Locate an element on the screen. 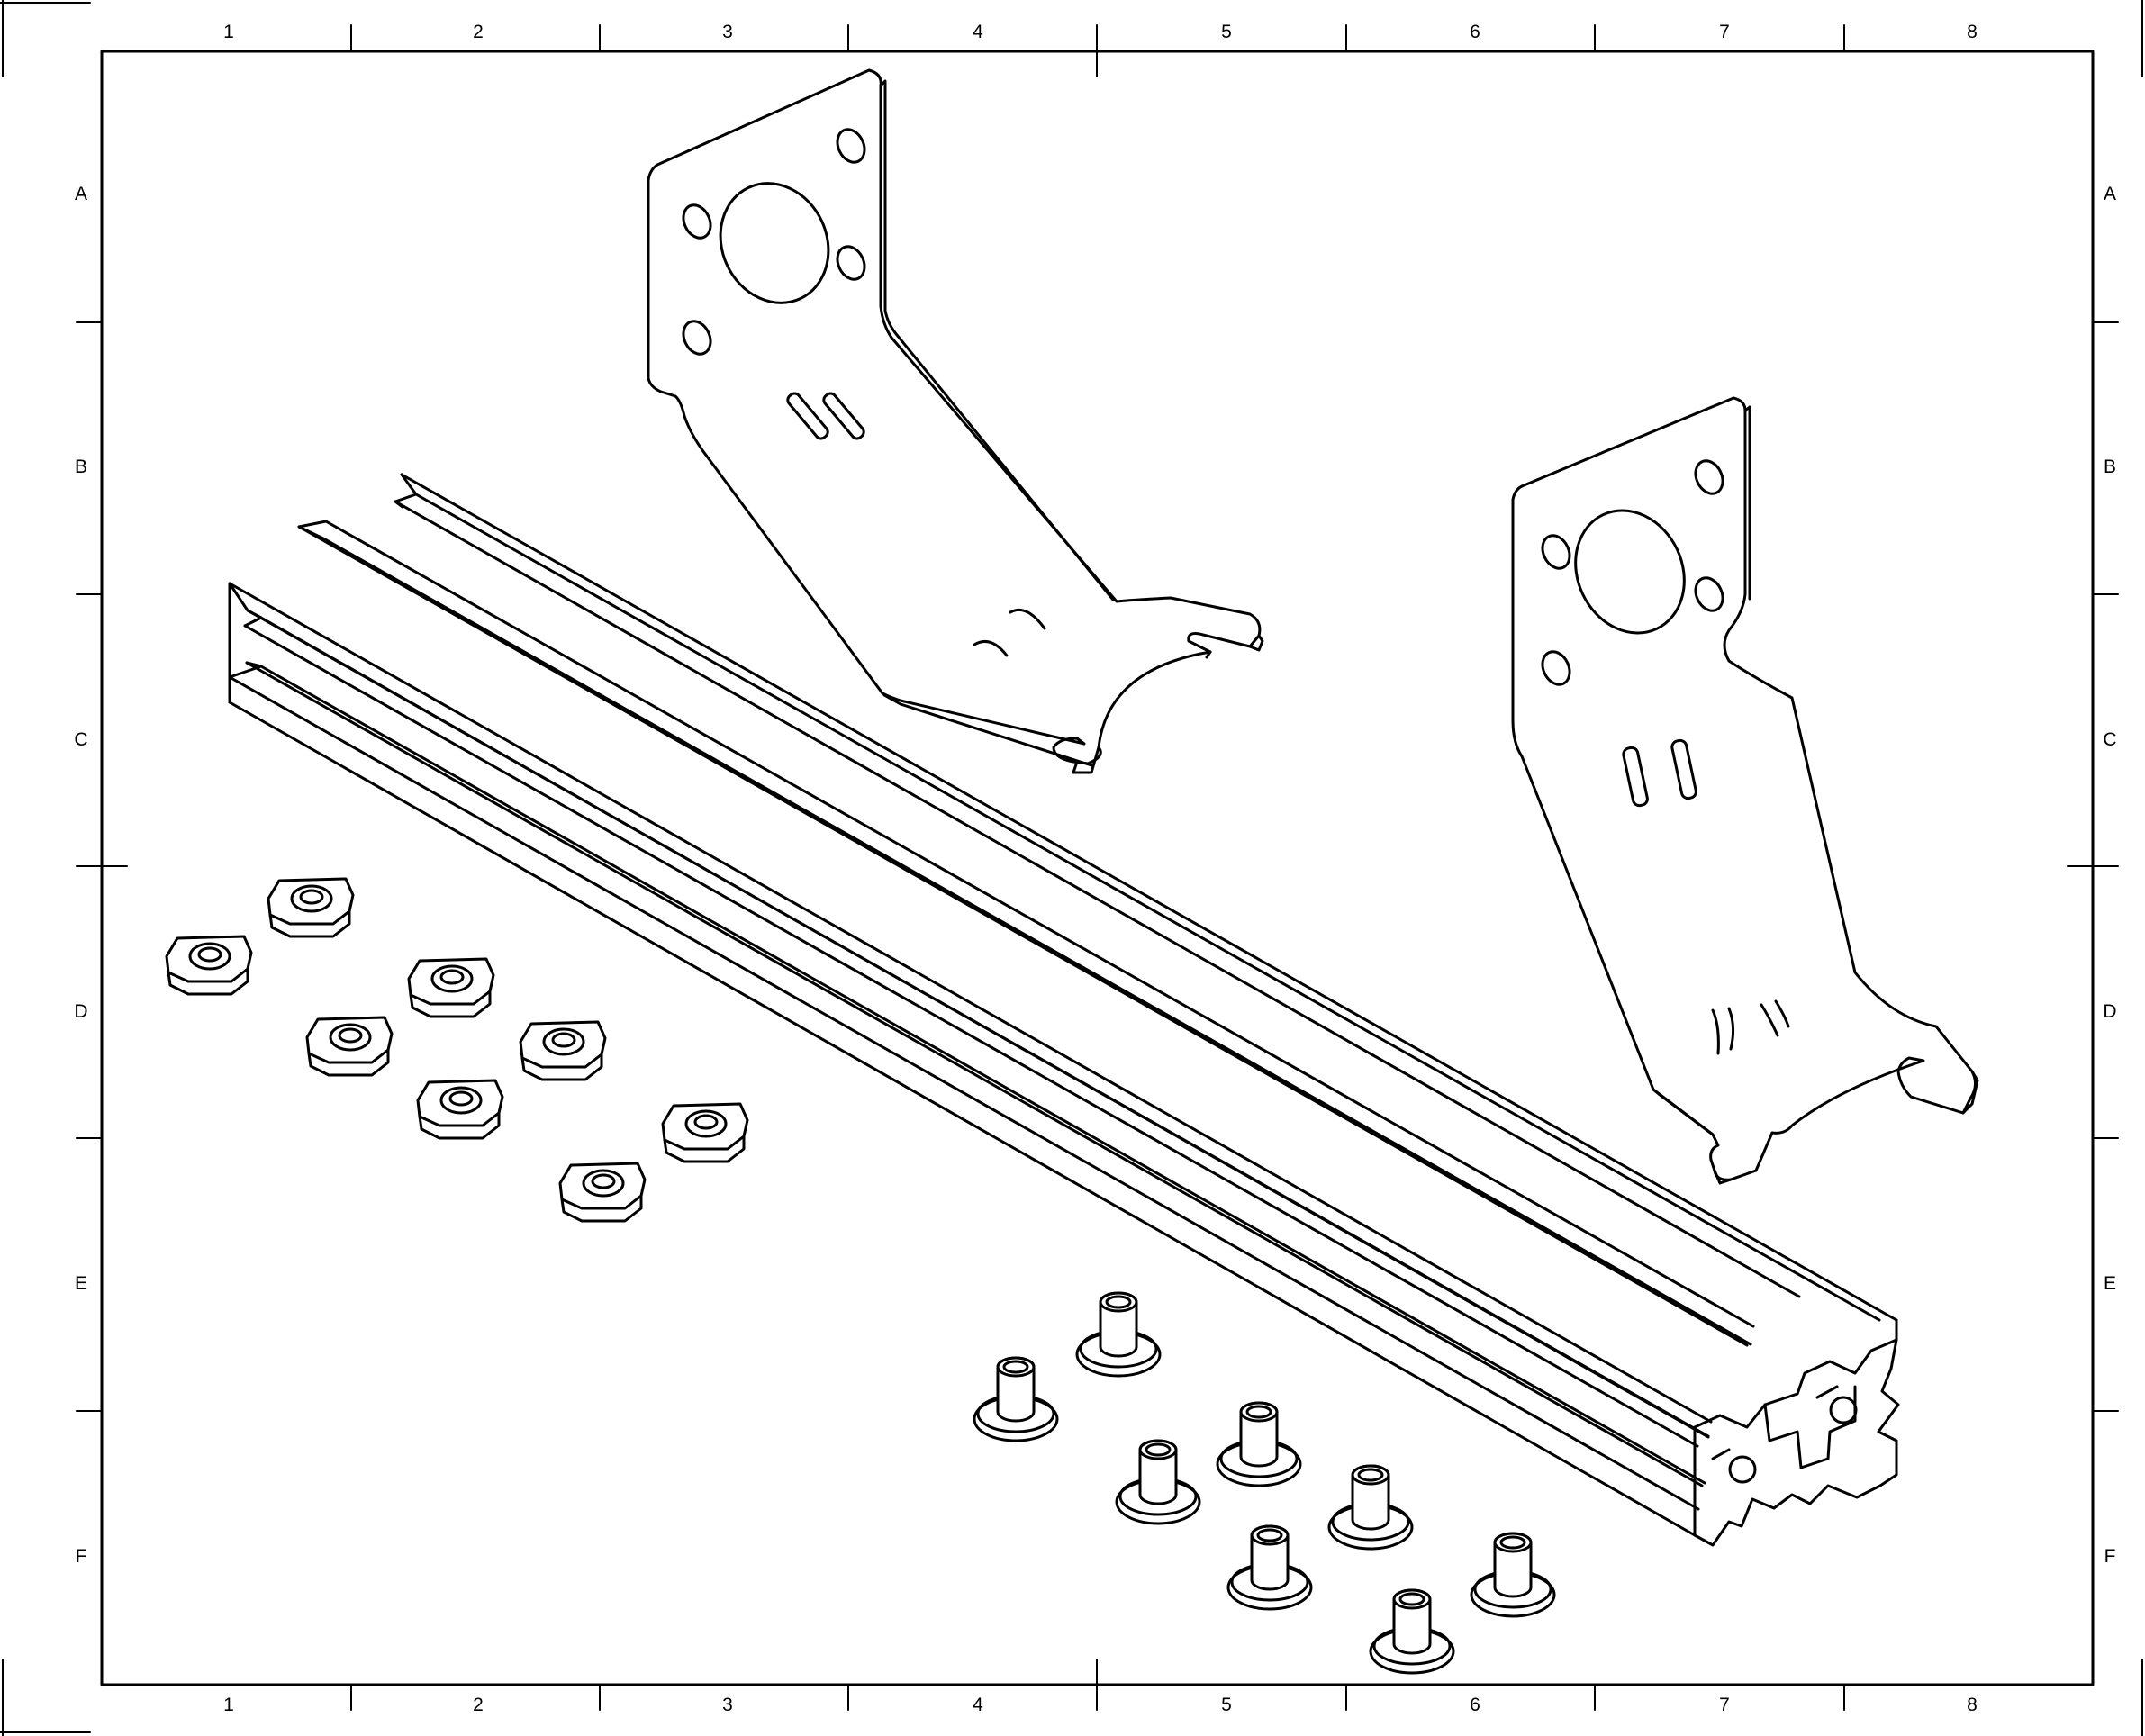  column-labels-bottom: 1 2 3 4 5 6 7 8 is located at coordinates (1100, 1705).